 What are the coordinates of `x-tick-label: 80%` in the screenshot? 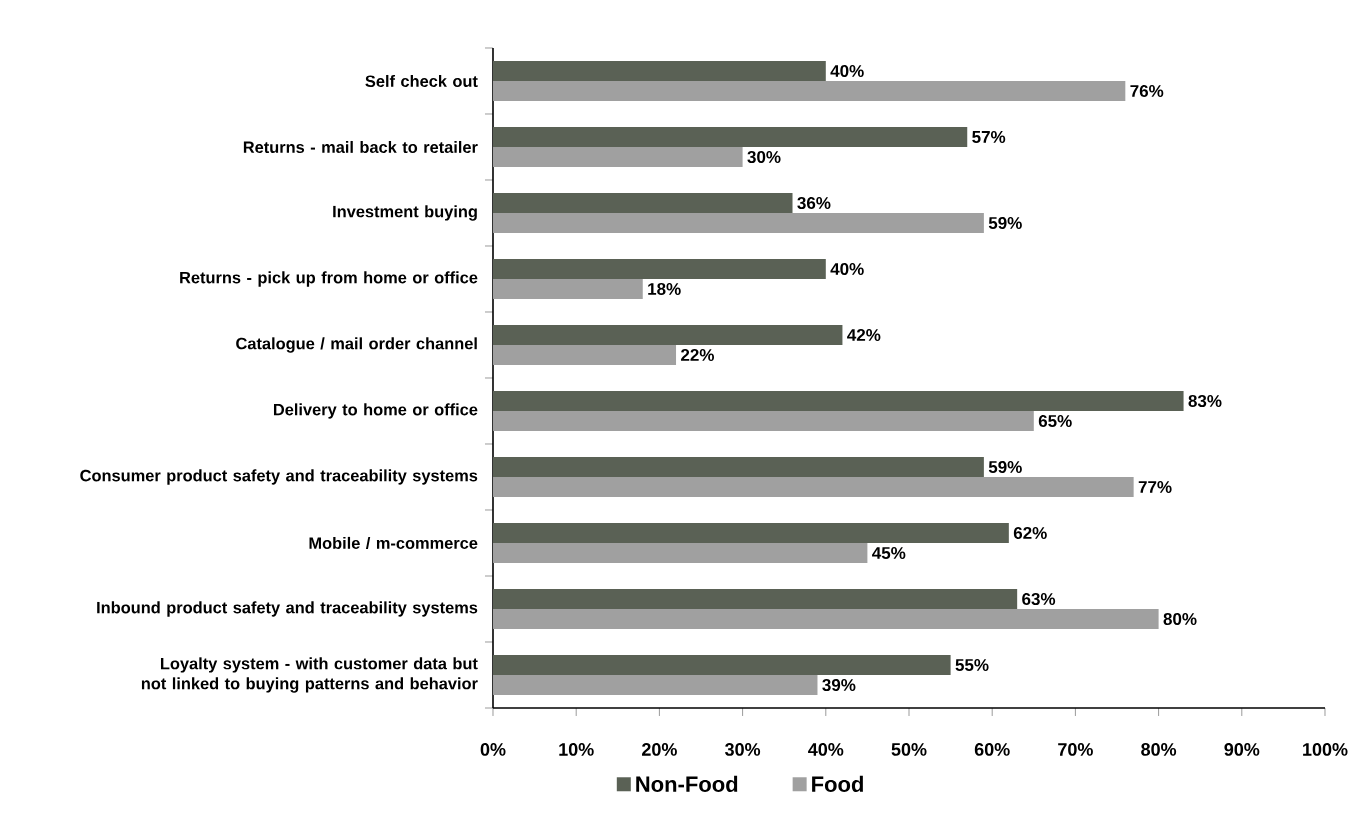 It's located at (1159, 749).